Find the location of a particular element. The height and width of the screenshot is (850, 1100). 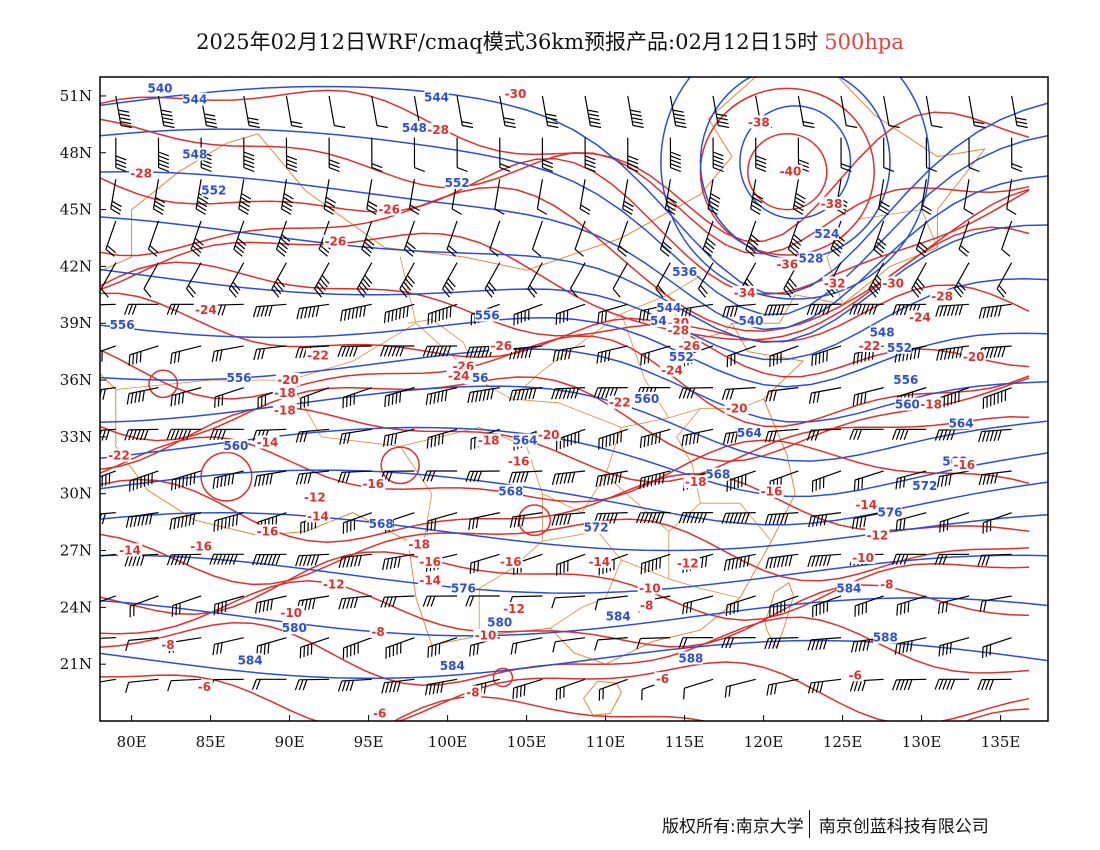

x-tick-label: 95E is located at coordinates (369, 742).